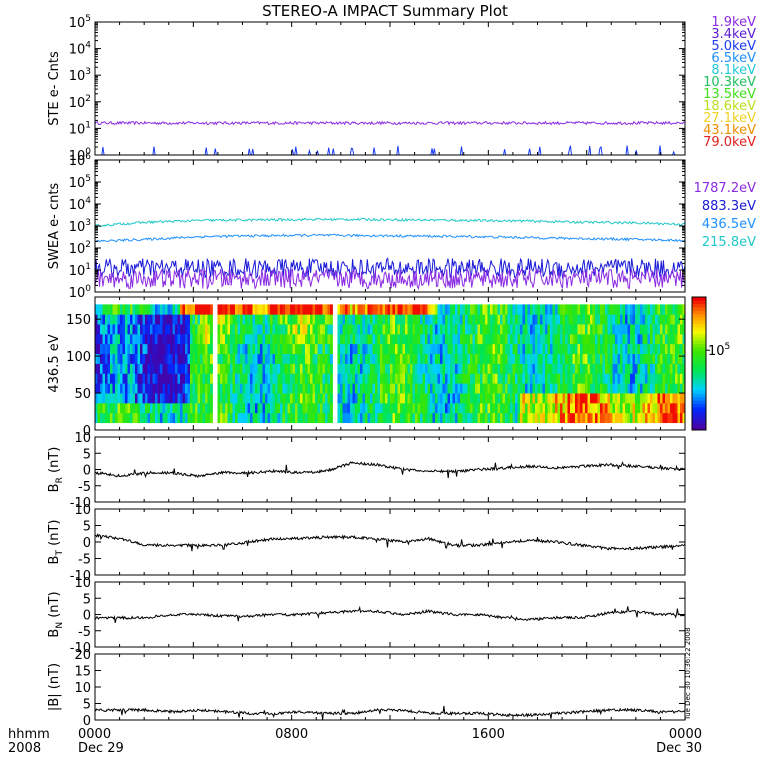 The image size is (780, 780). Describe the element at coordinates (84, 560) in the screenshot. I see `y-tick-label: -5` at that location.